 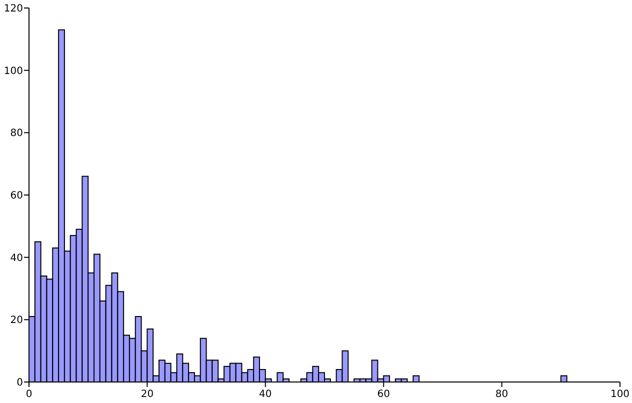 I want to click on y-tick-label: 120, so click(x=13, y=9).